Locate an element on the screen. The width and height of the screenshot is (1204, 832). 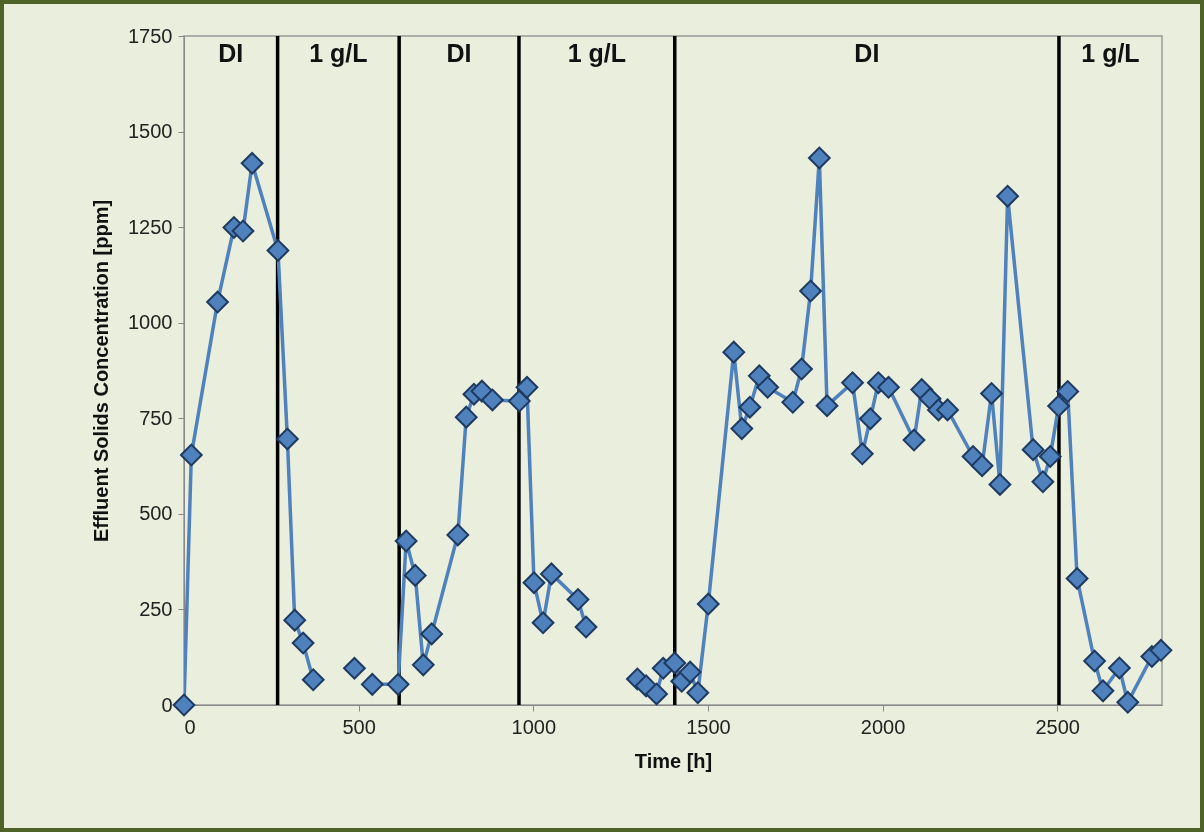
y-tick-label: 0 is located at coordinates (167, 704).